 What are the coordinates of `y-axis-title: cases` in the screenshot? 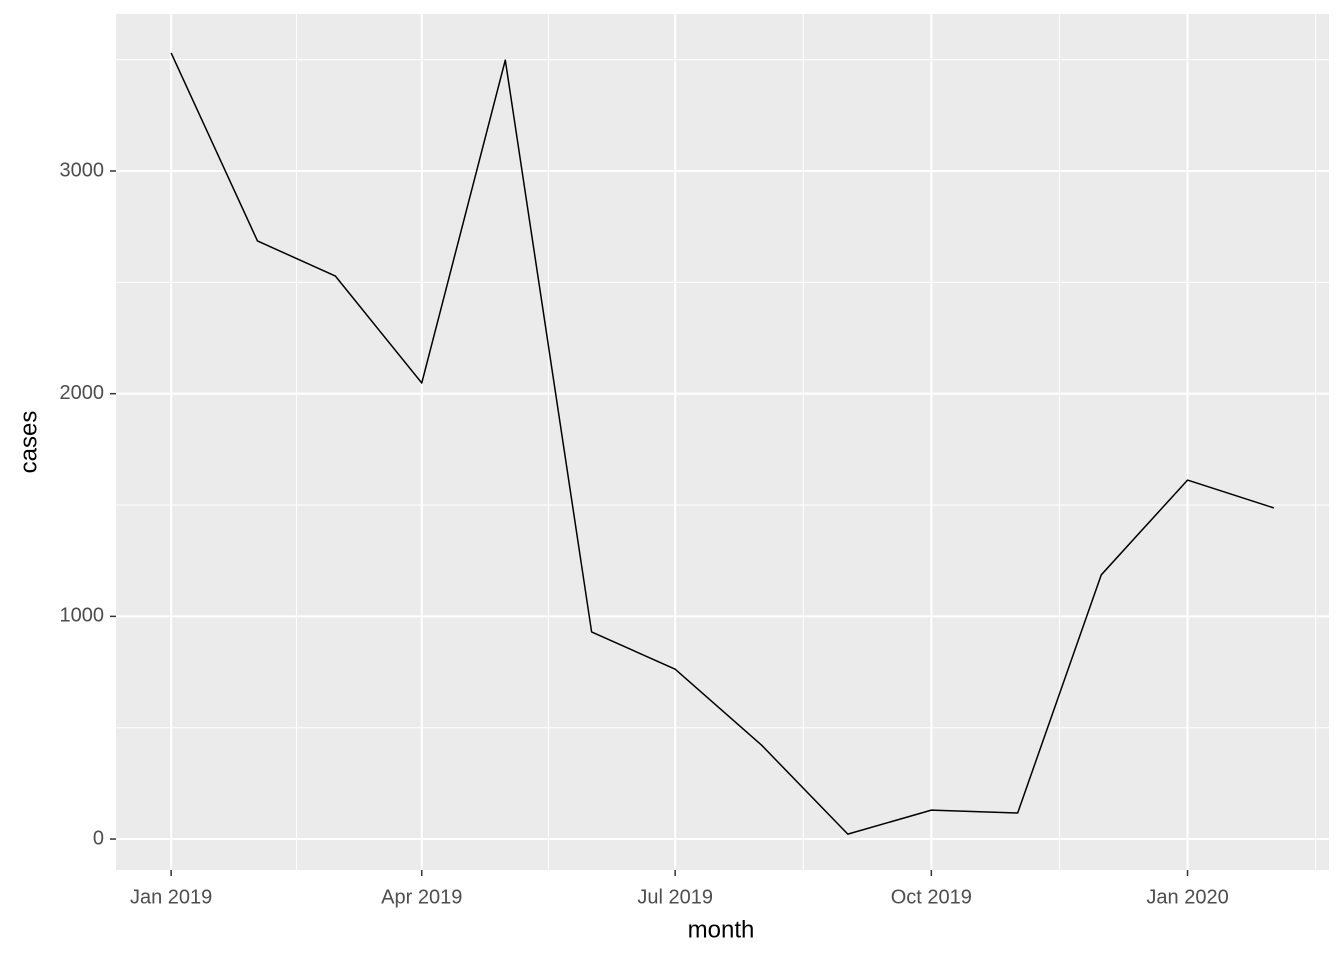 It's located at (28, 442).